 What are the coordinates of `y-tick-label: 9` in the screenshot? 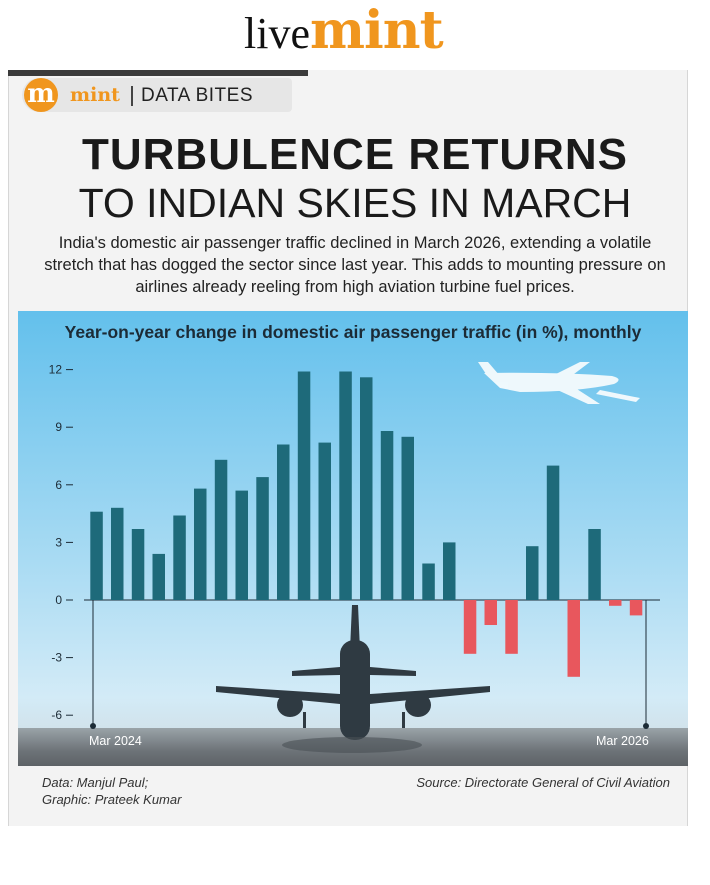 It's located at (58, 427).